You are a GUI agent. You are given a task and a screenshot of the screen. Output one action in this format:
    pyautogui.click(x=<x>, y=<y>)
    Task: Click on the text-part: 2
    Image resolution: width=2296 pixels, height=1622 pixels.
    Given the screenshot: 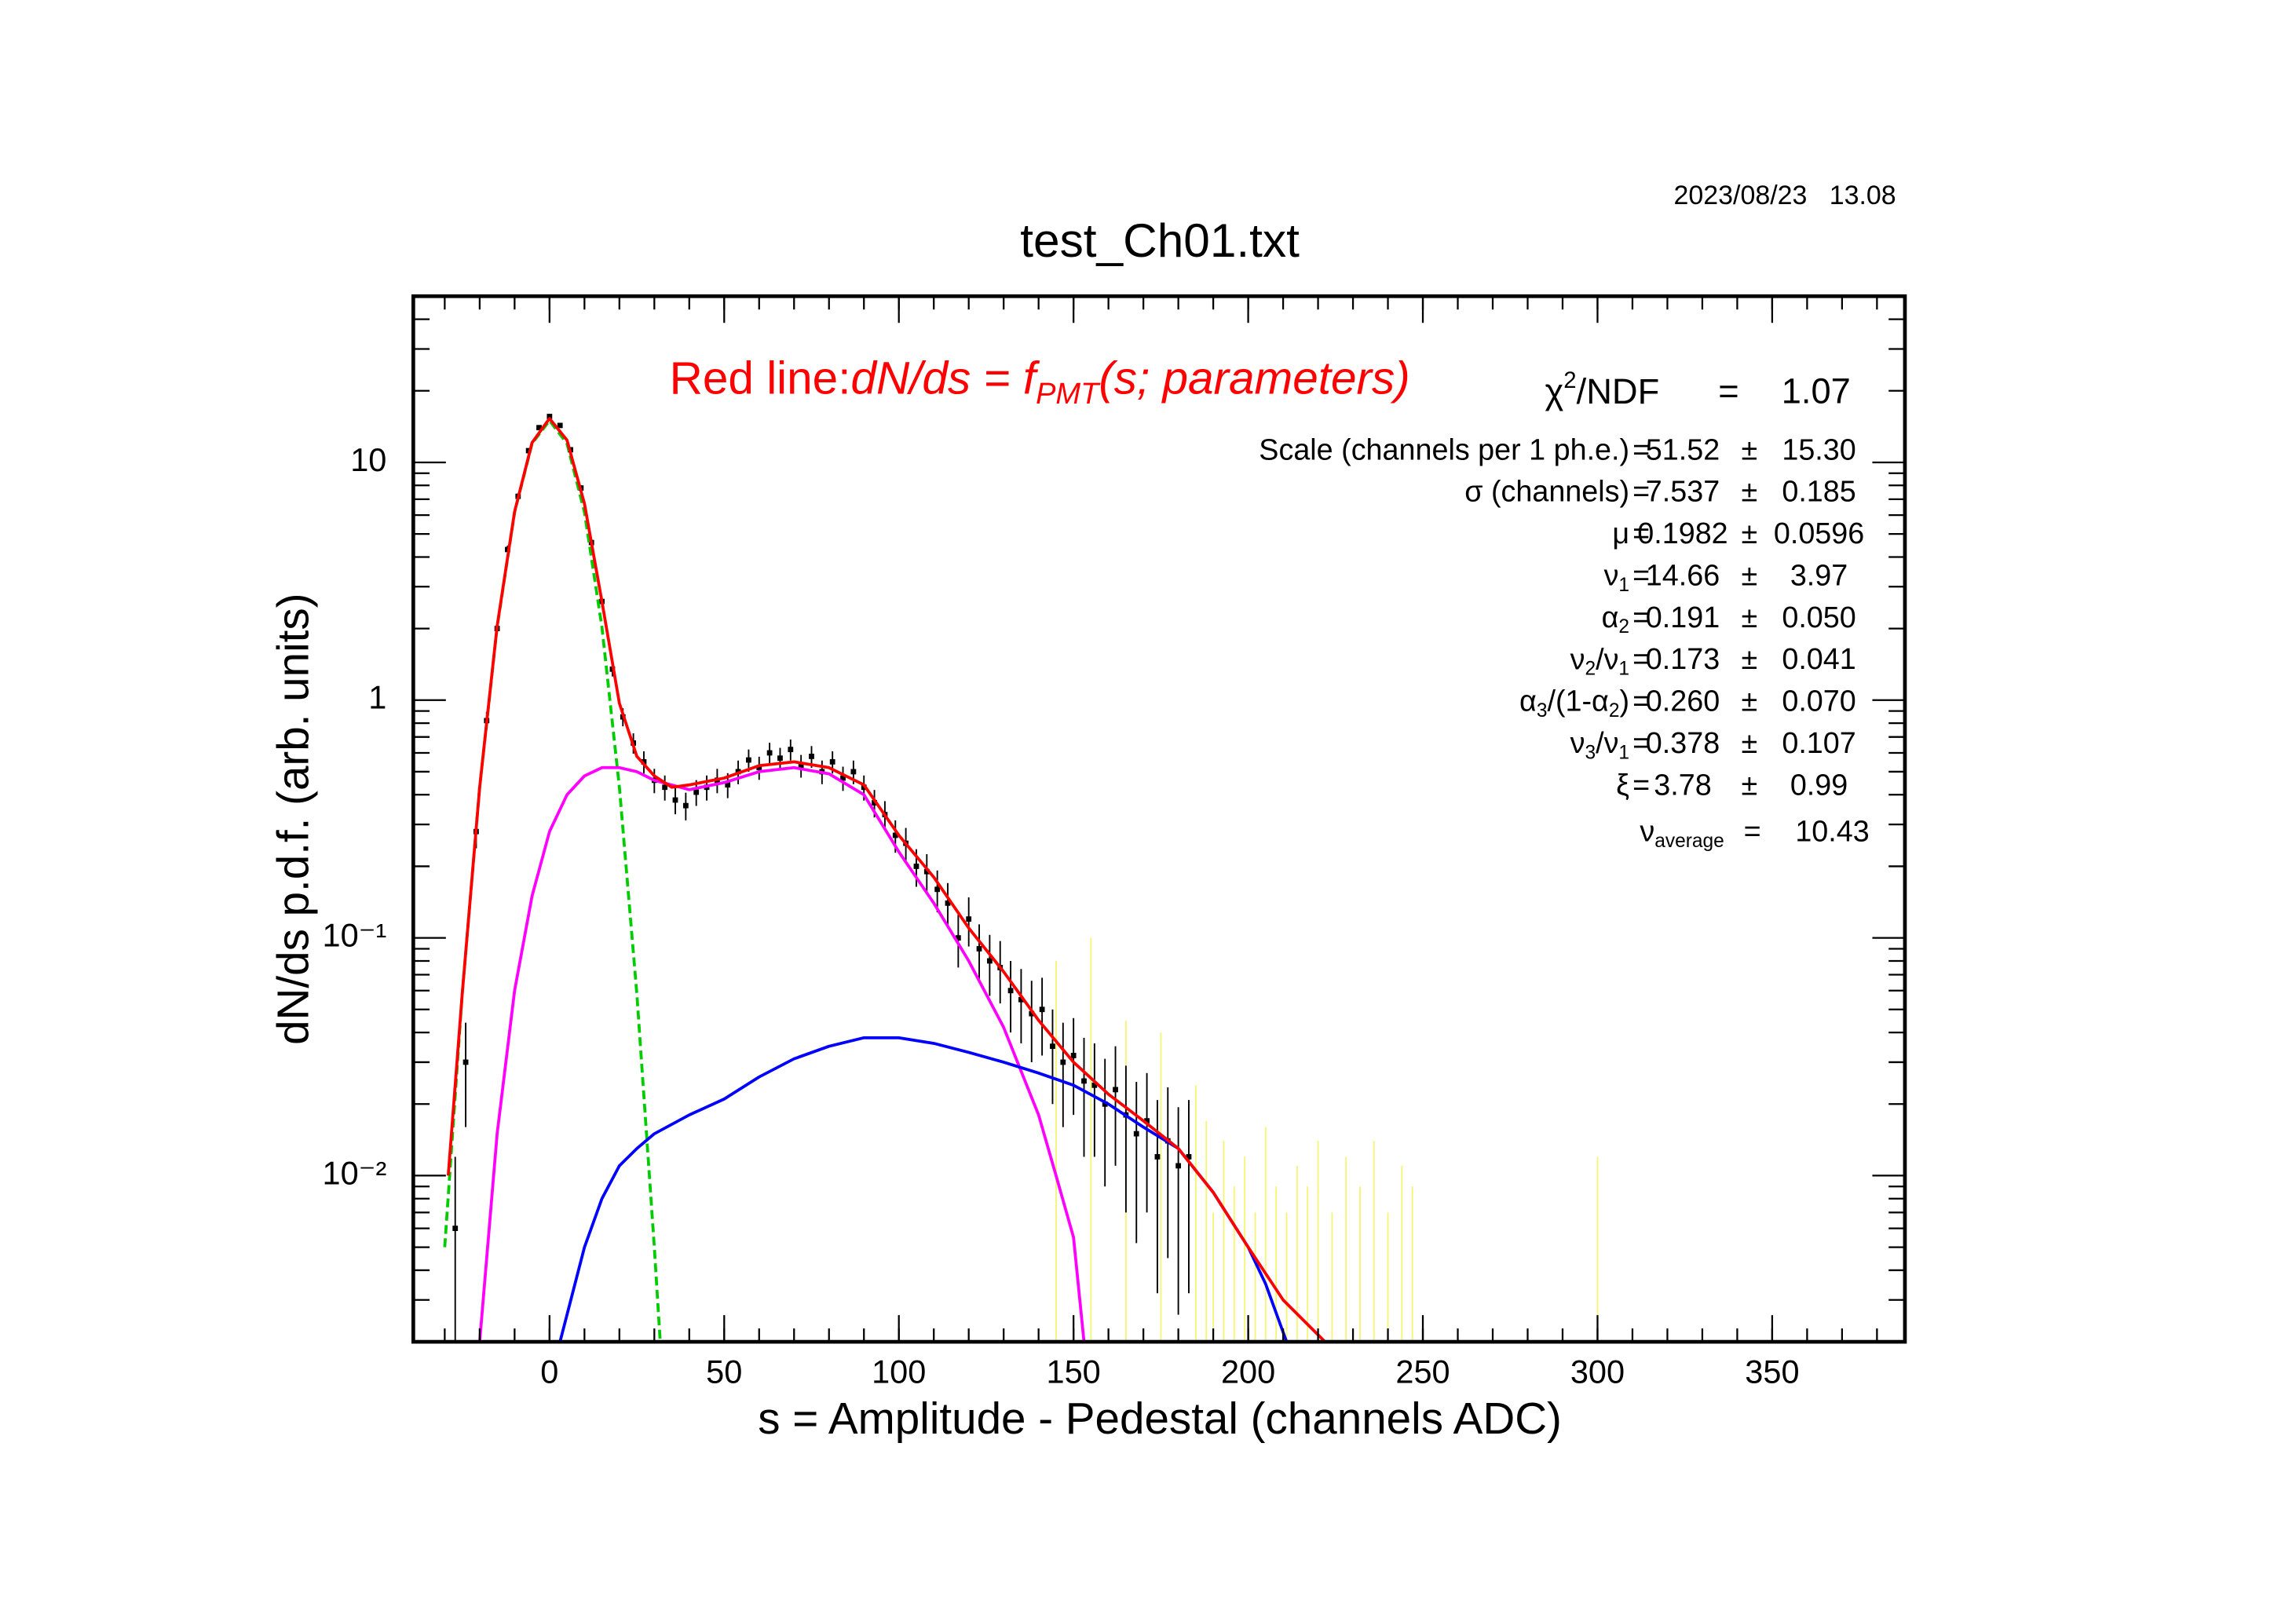 What is the action you would take?
    pyautogui.click(x=1569, y=380)
    